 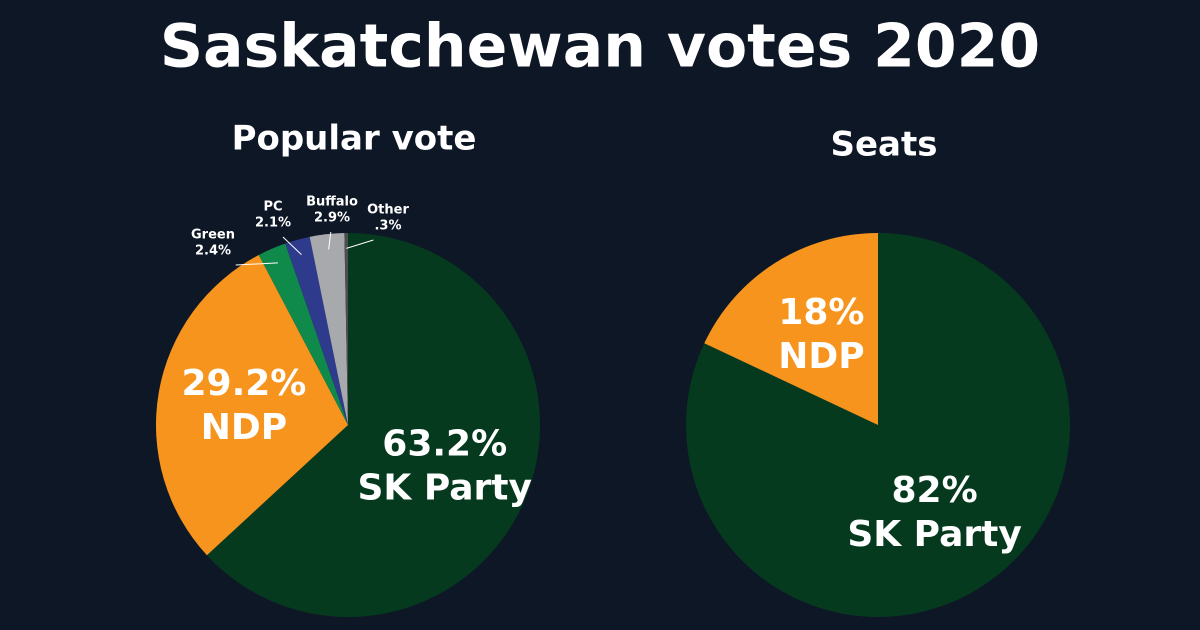 What do you see at coordinates (387, 226) in the screenshot?
I see `slice-value-label: .3%` at bounding box center [387, 226].